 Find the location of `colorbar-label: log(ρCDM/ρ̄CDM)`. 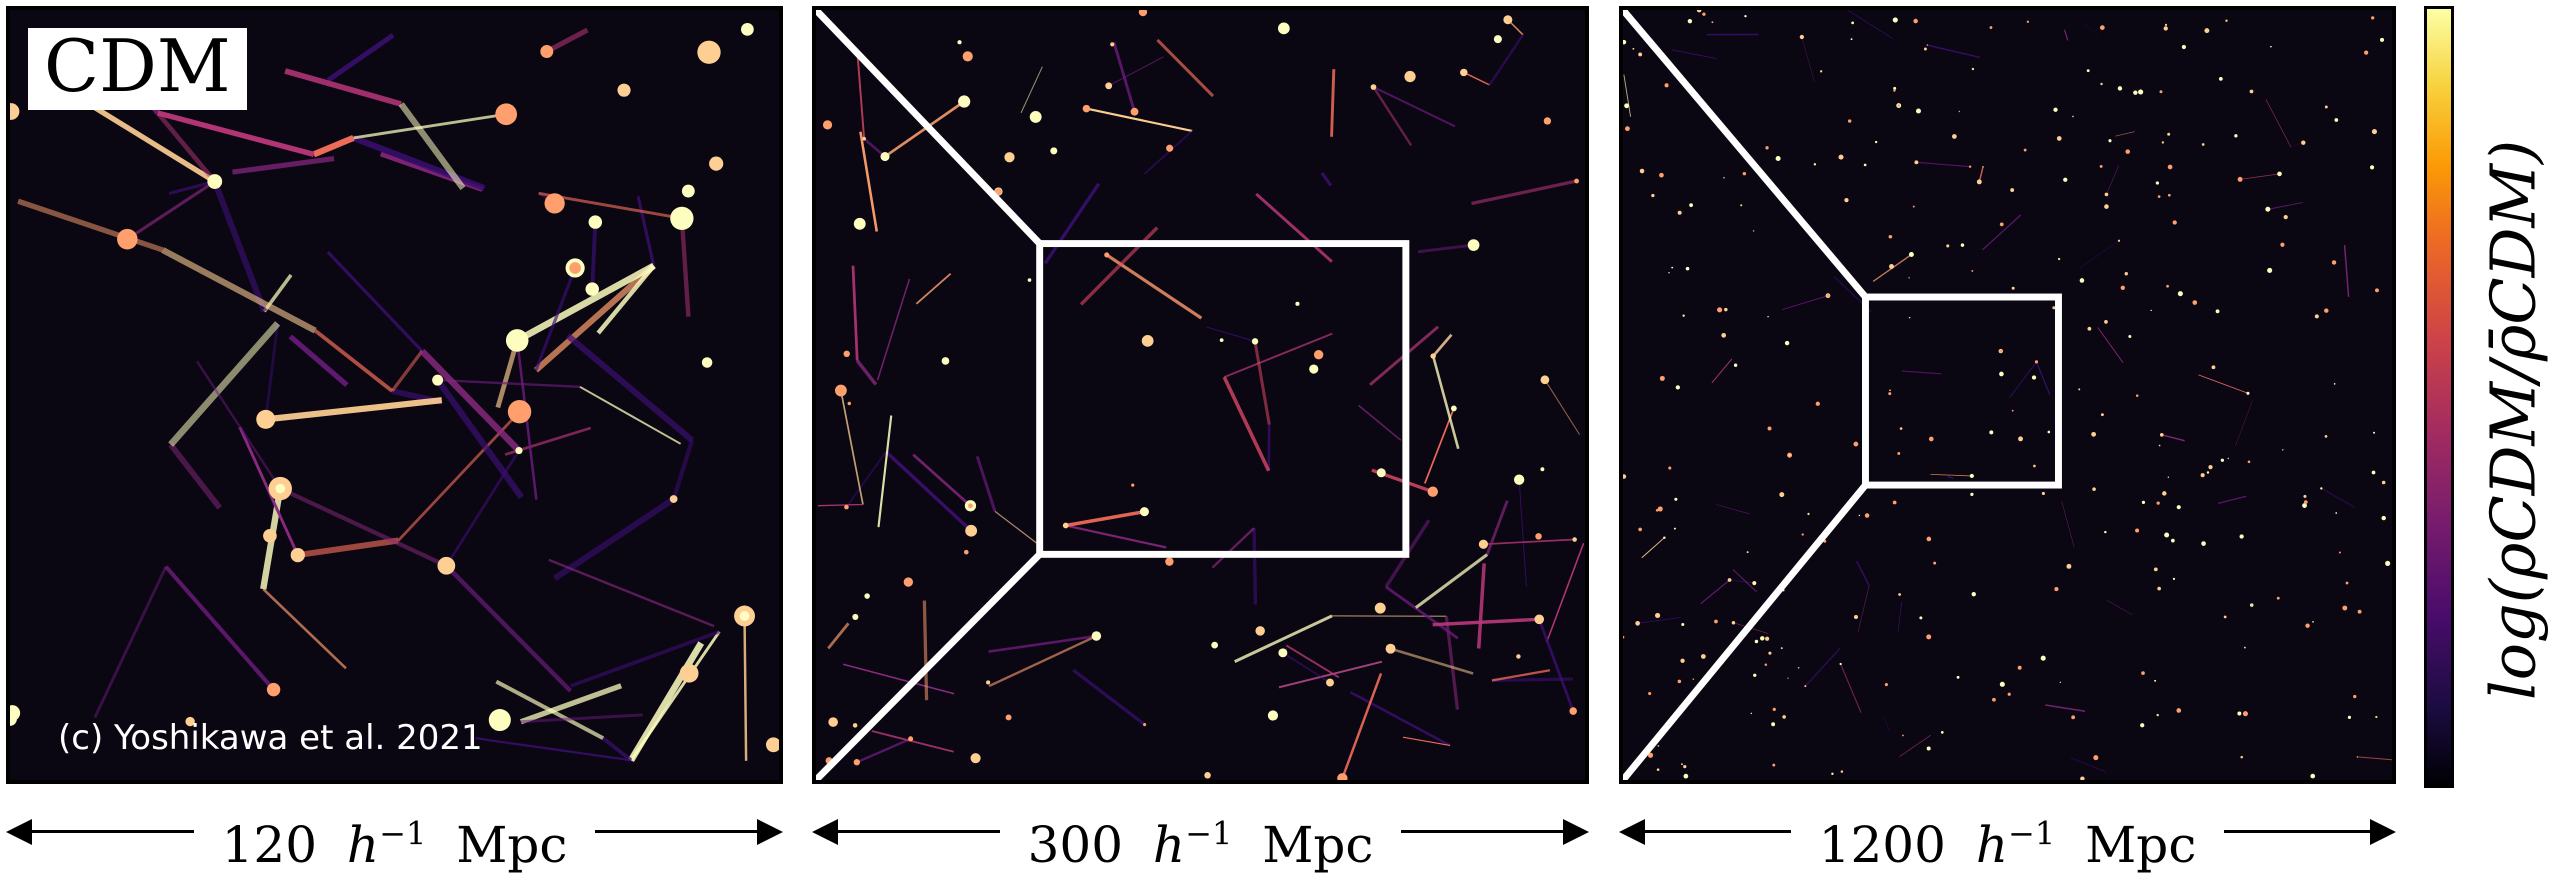

colorbar-label: log(ρCDM/ρ̄CDM) is located at coordinates (2513, 420).